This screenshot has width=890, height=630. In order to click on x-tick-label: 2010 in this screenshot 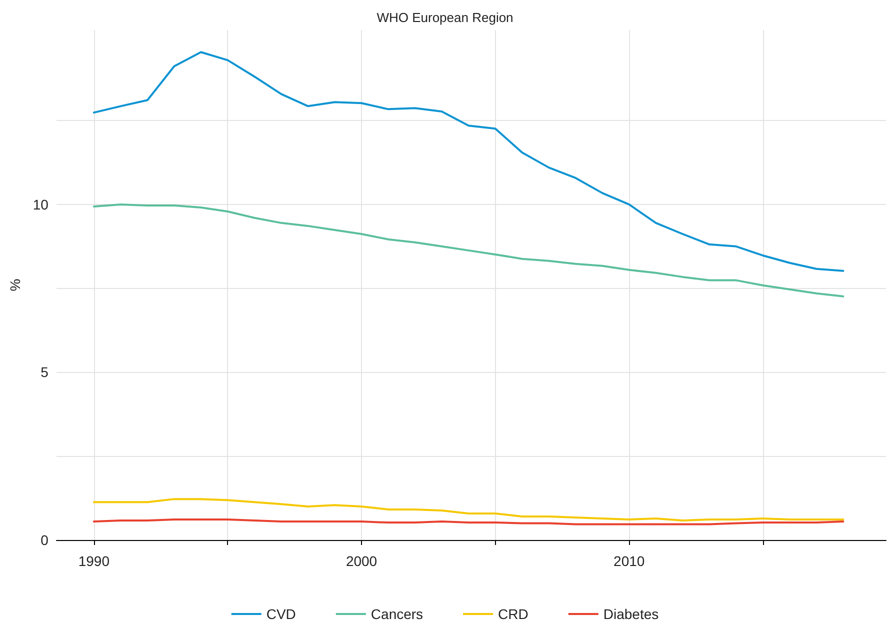, I will do `click(629, 561)`.